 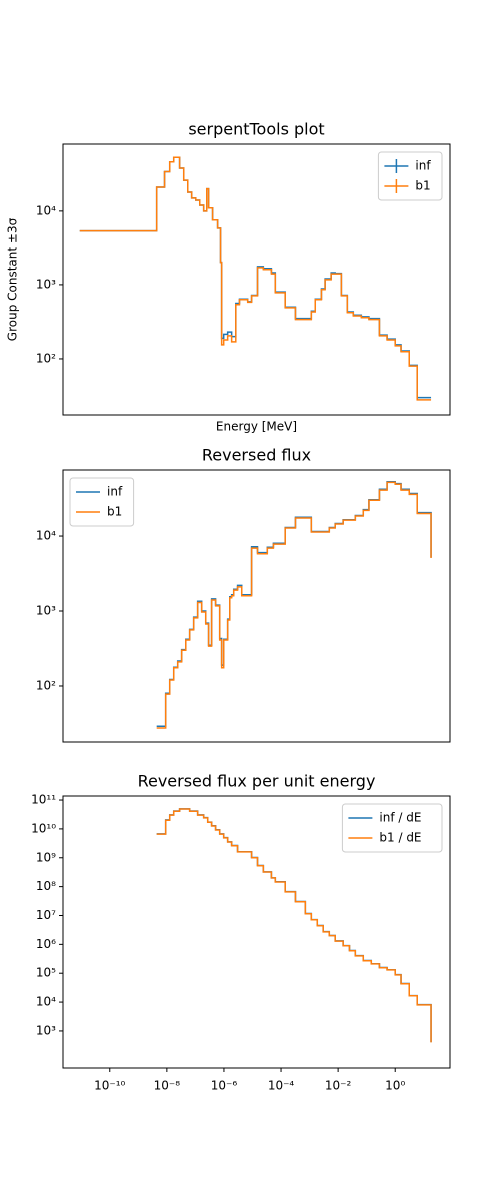 What do you see at coordinates (43, 828) in the screenshot?
I see `y-tick-label: 10¹⁰` at bounding box center [43, 828].